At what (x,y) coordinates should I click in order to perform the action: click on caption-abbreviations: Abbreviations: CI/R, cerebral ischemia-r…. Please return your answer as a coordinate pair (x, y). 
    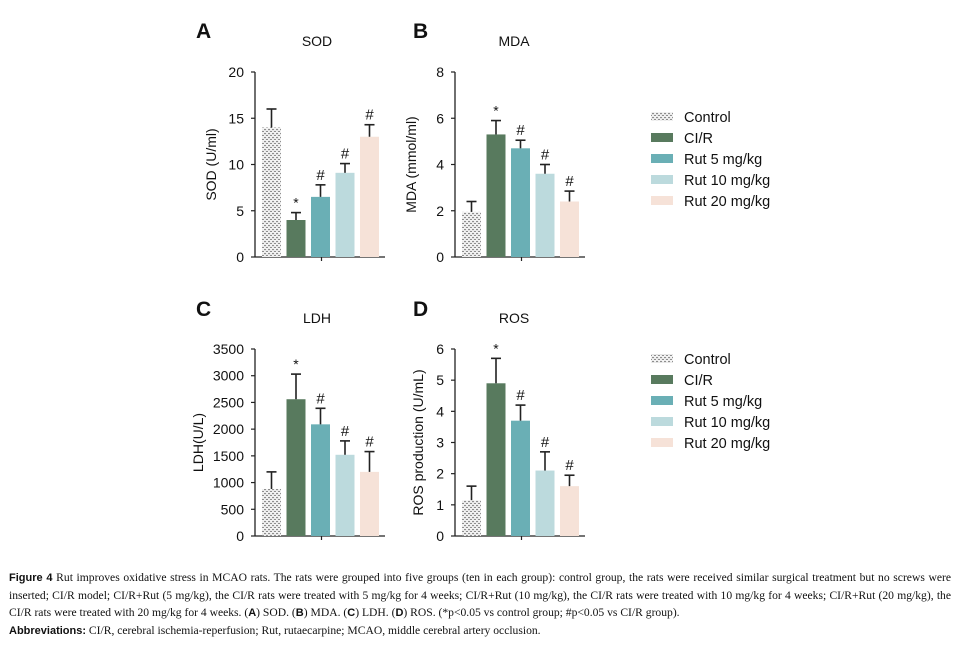
    Looking at the image, I should click on (480, 631).